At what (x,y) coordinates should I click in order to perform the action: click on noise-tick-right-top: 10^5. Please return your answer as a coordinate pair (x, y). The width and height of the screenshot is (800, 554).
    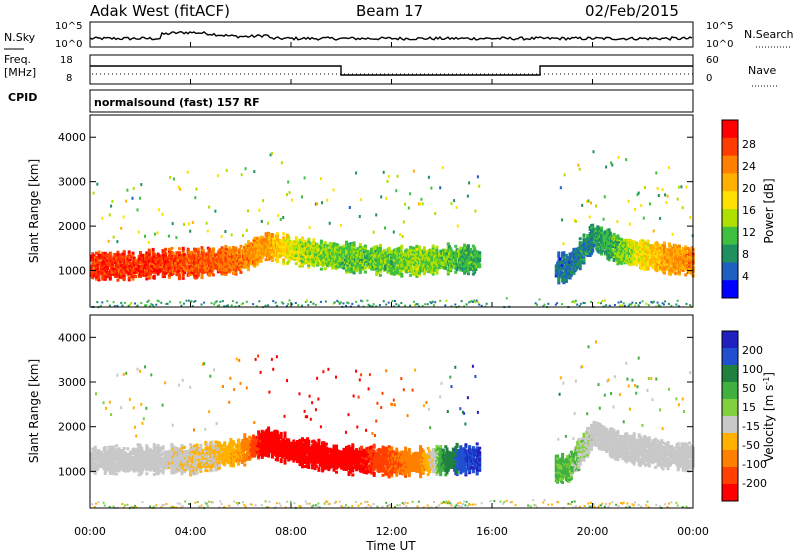
    Looking at the image, I should click on (719, 26).